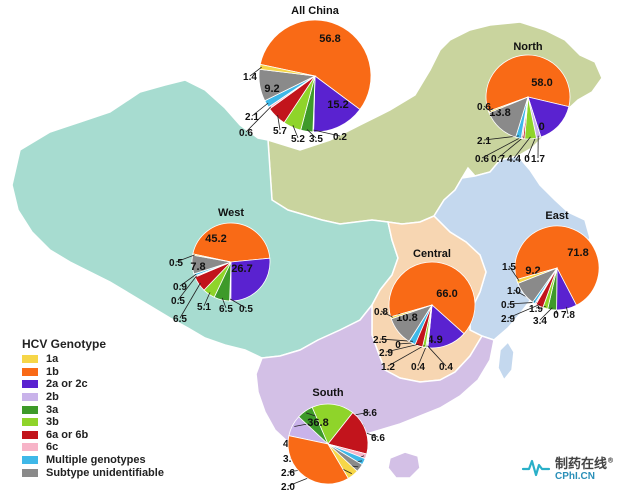 The height and width of the screenshot is (498, 626). Describe the element at coordinates (315, 11) in the screenshot. I see `pie-title: All China` at that location.